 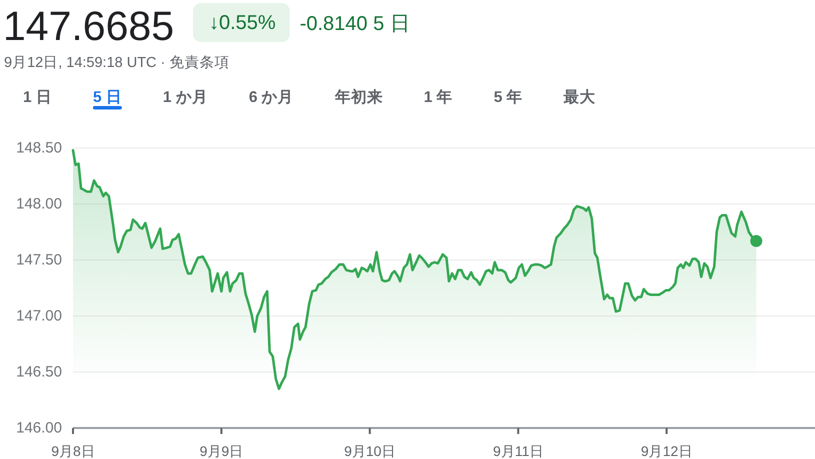 I want to click on x-tick-label: 9月11日, so click(x=518, y=451).